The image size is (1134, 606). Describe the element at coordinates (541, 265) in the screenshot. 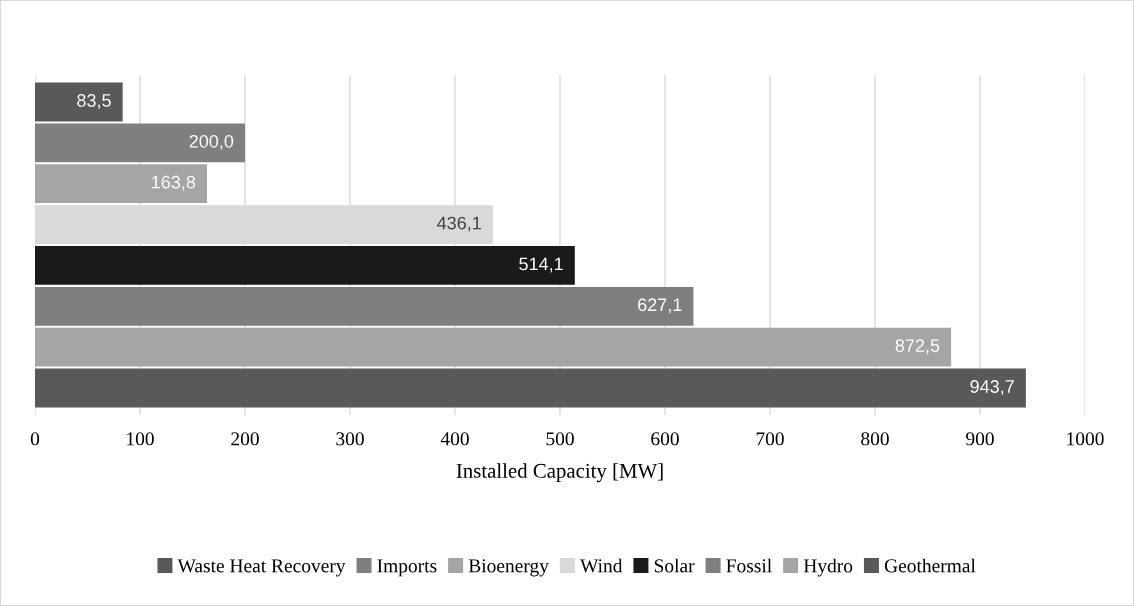

I see `data-label: 514,1` at that location.